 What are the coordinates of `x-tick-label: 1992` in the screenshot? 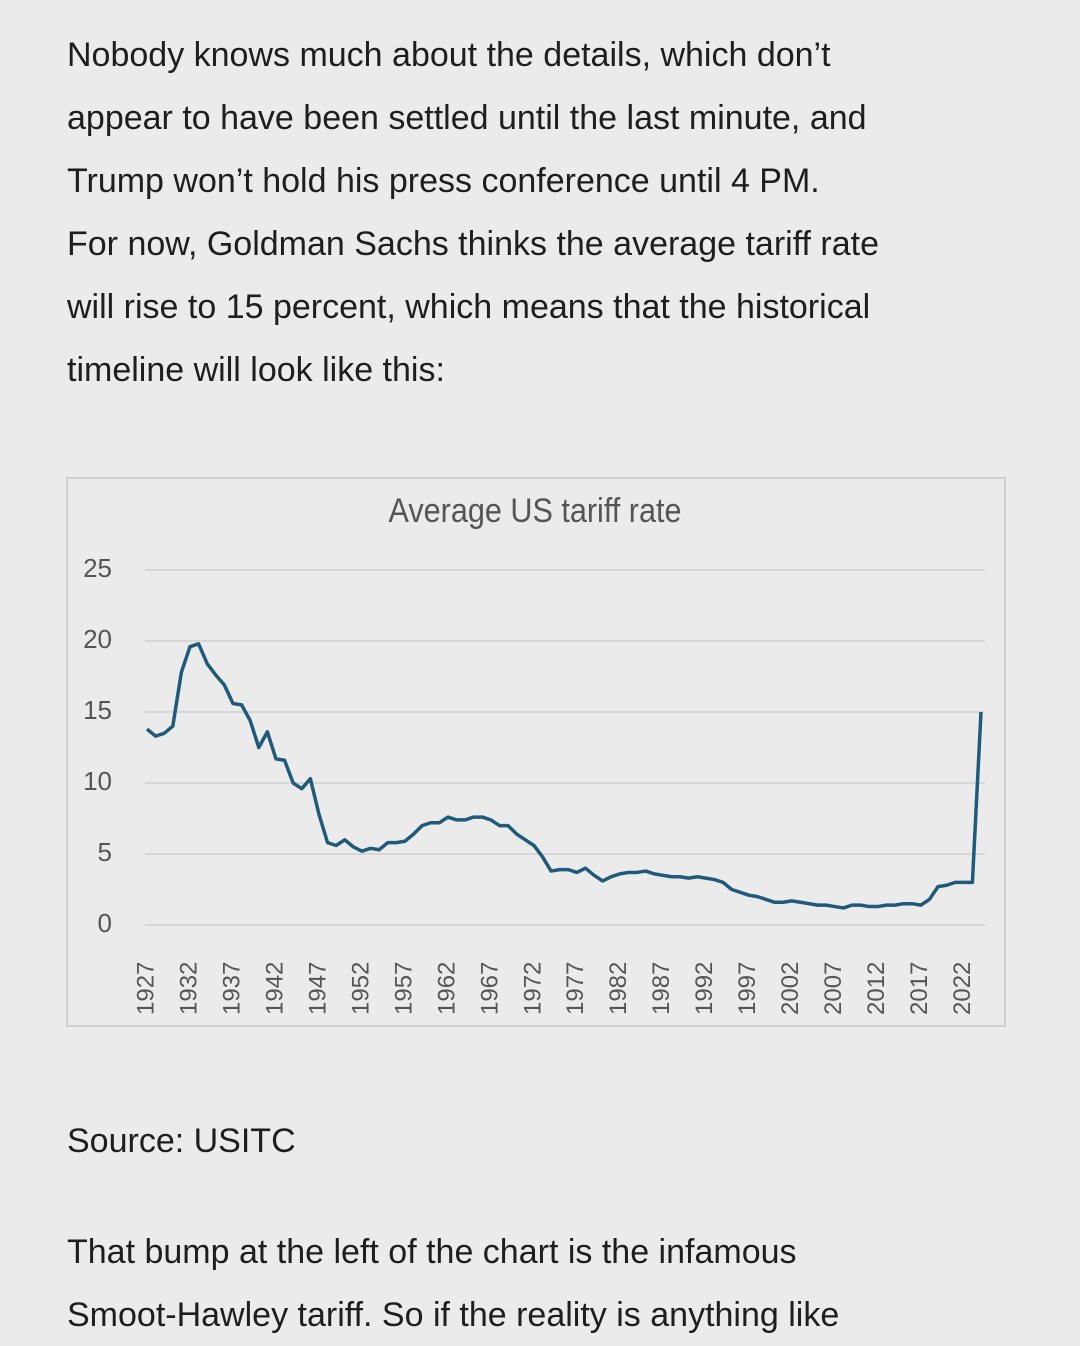 It's located at (704, 988).